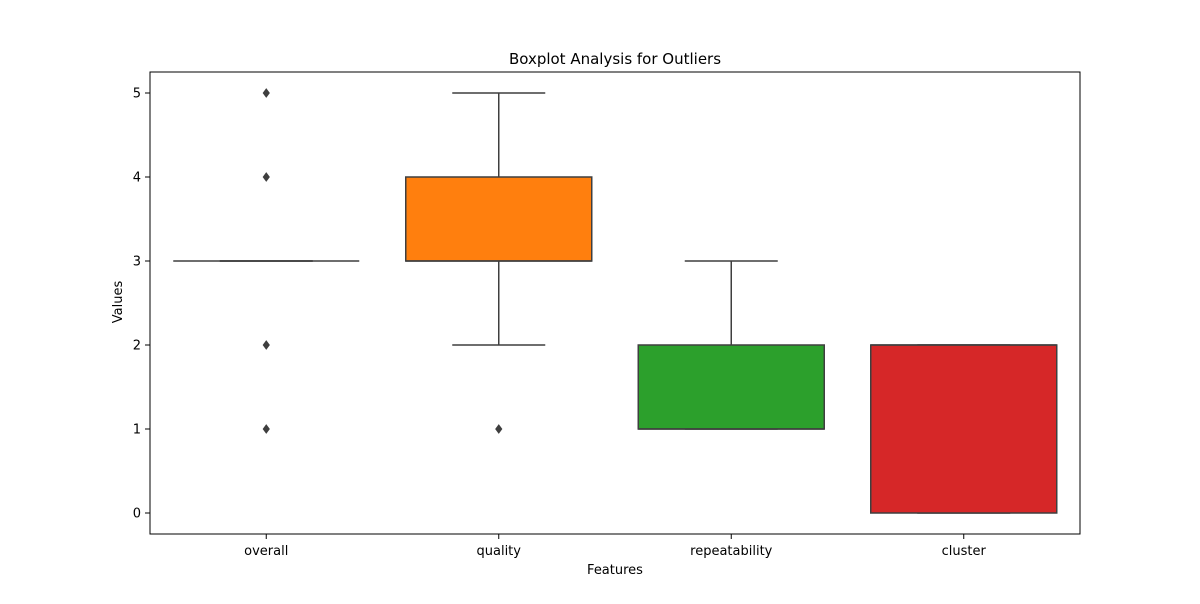 The image size is (1200, 604). What do you see at coordinates (964, 429) in the screenshot?
I see `box-cluster` at bounding box center [964, 429].